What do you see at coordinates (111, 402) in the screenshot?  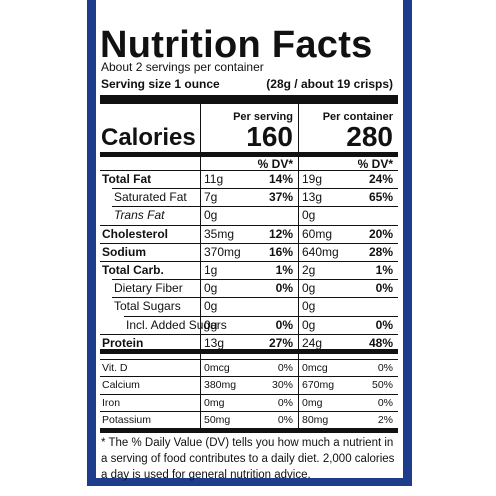 I see `nutrient-name: Iron` at bounding box center [111, 402].